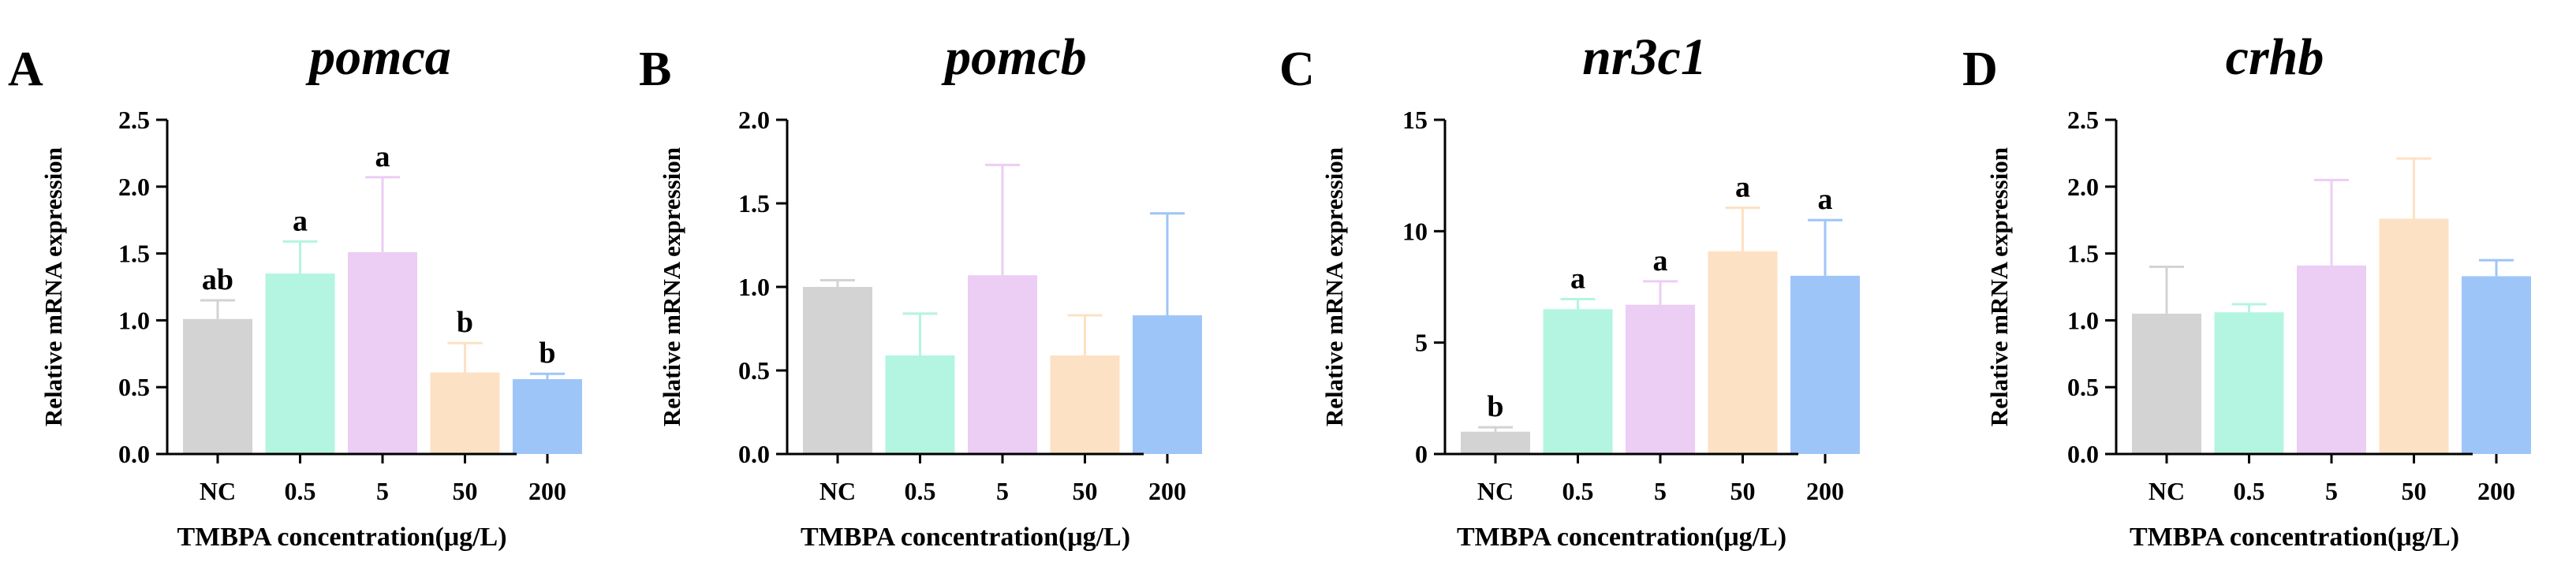  Describe the element at coordinates (655, 69) in the screenshot. I see `panel-letter: B` at that location.